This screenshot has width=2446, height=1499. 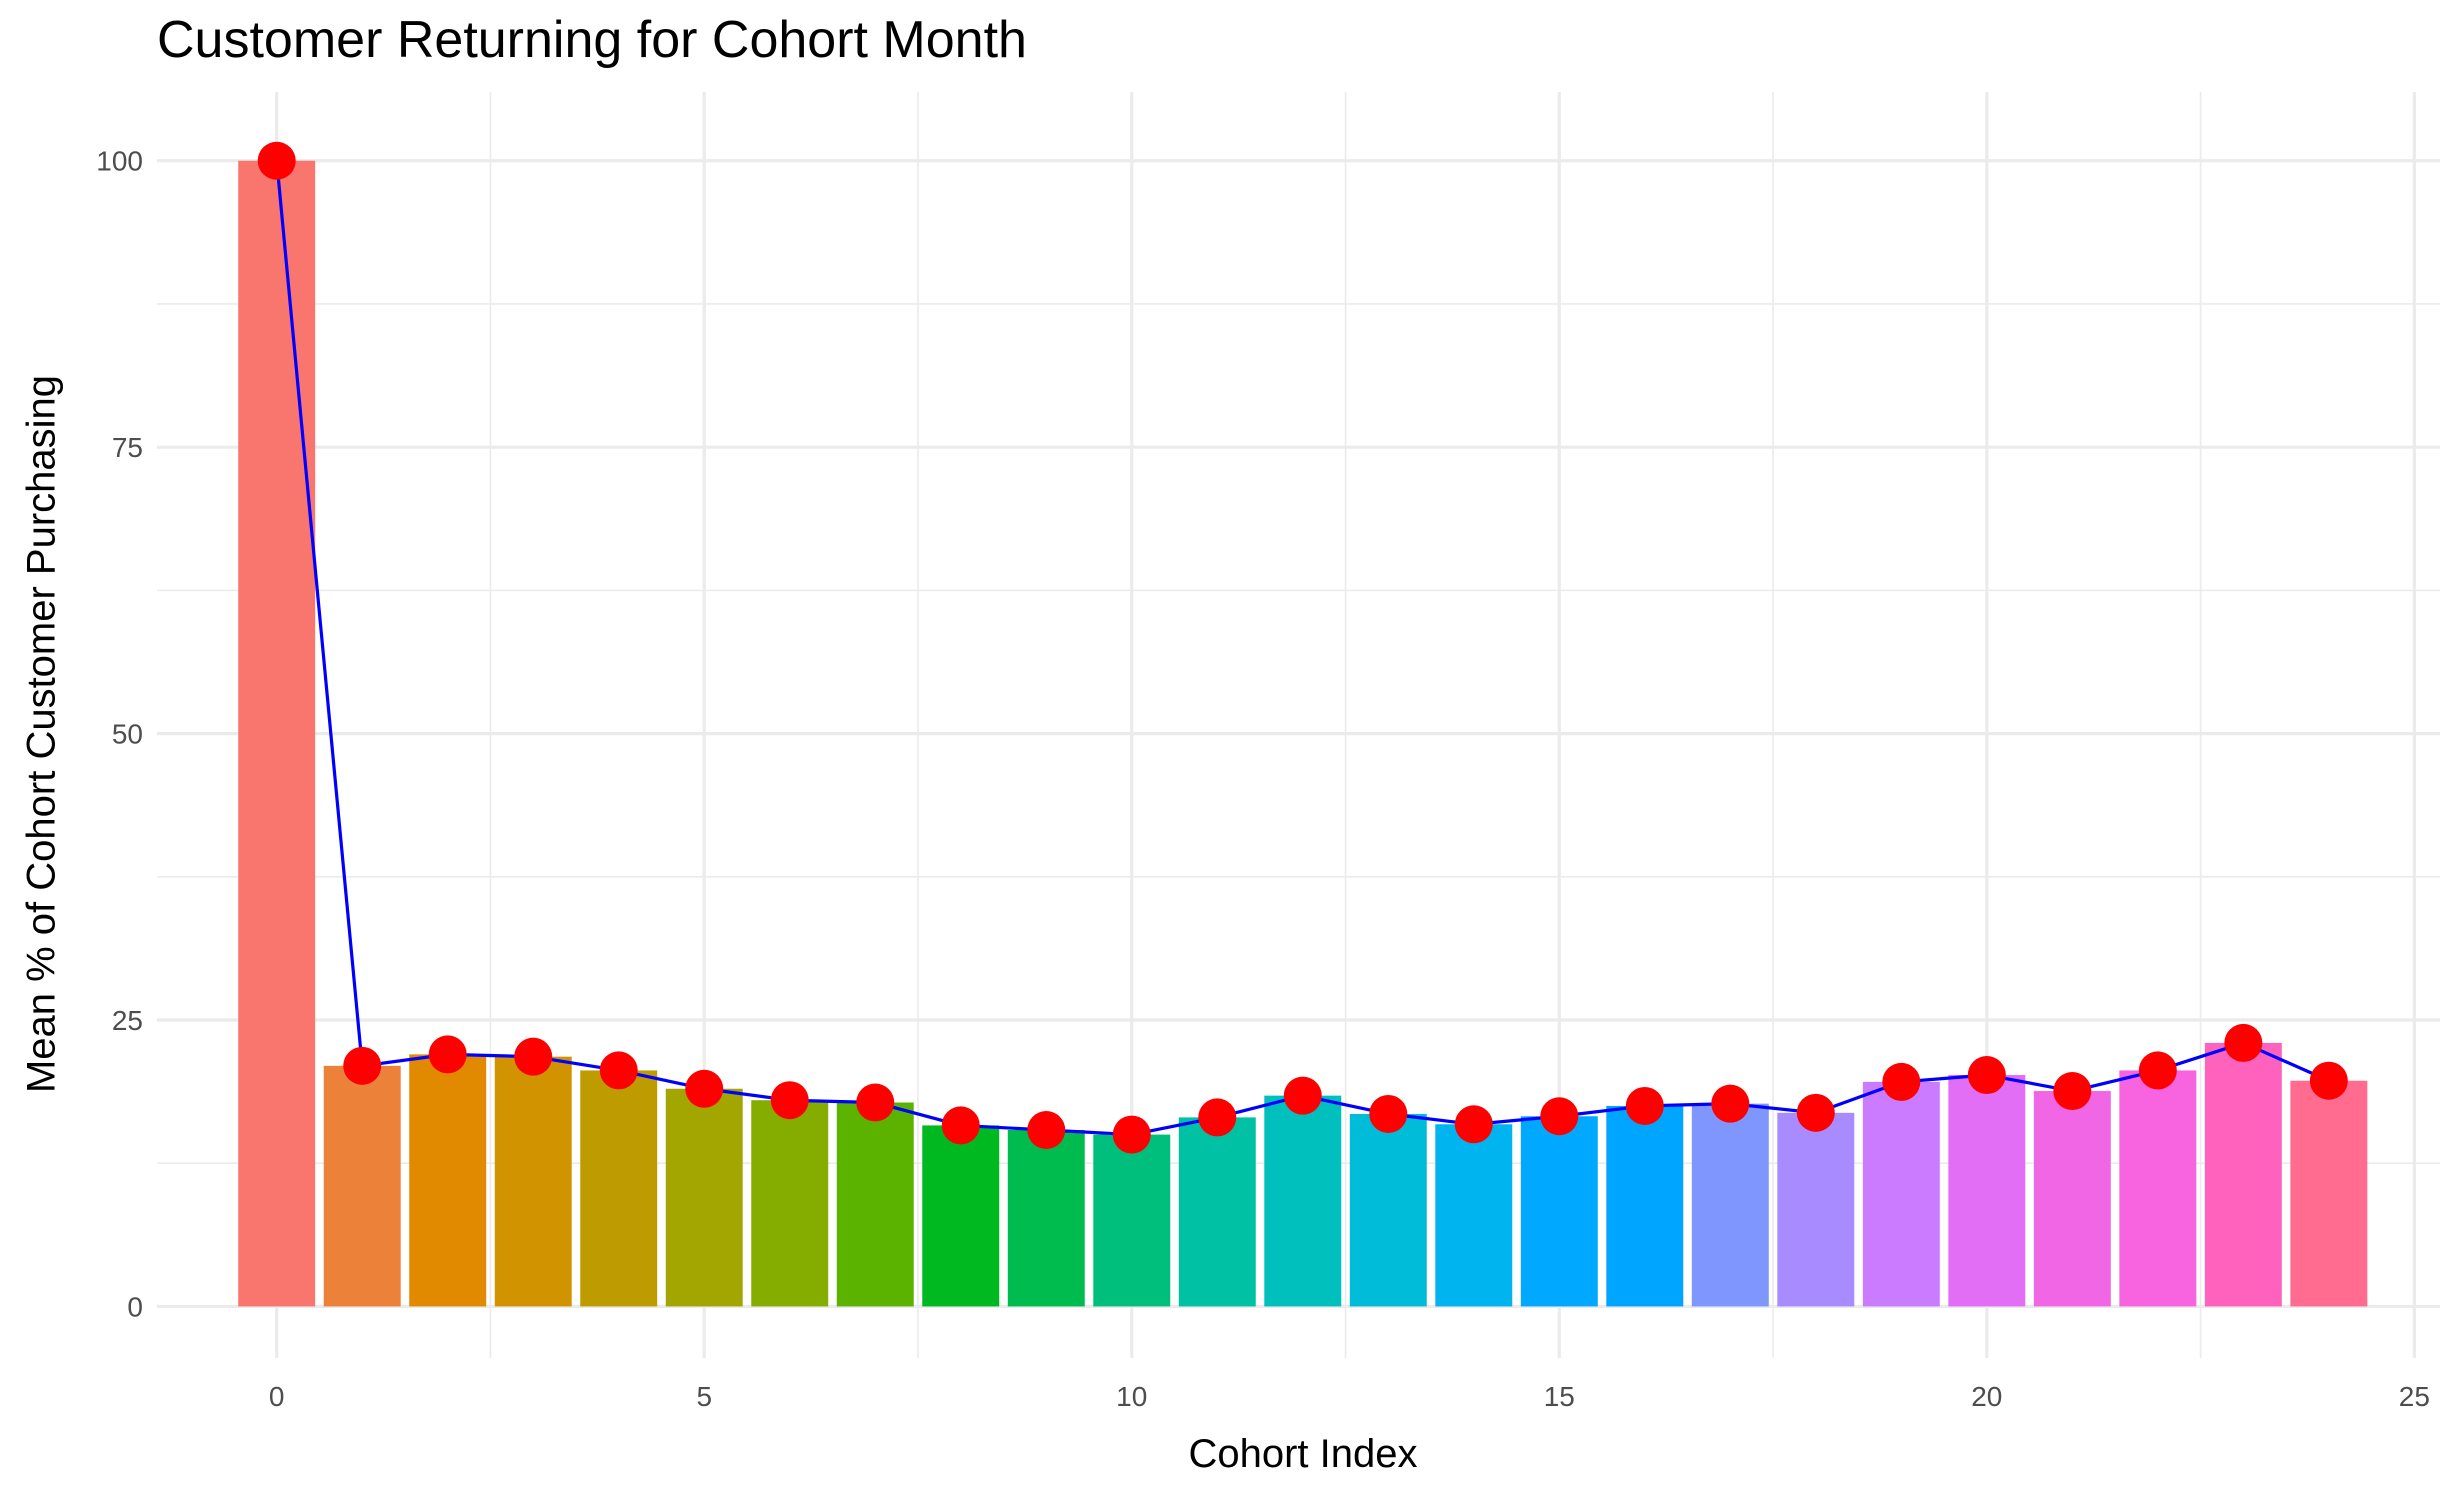 What do you see at coordinates (119, 161) in the screenshot?
I see `y-tick-label: 100` at bounding box center [119, 161].